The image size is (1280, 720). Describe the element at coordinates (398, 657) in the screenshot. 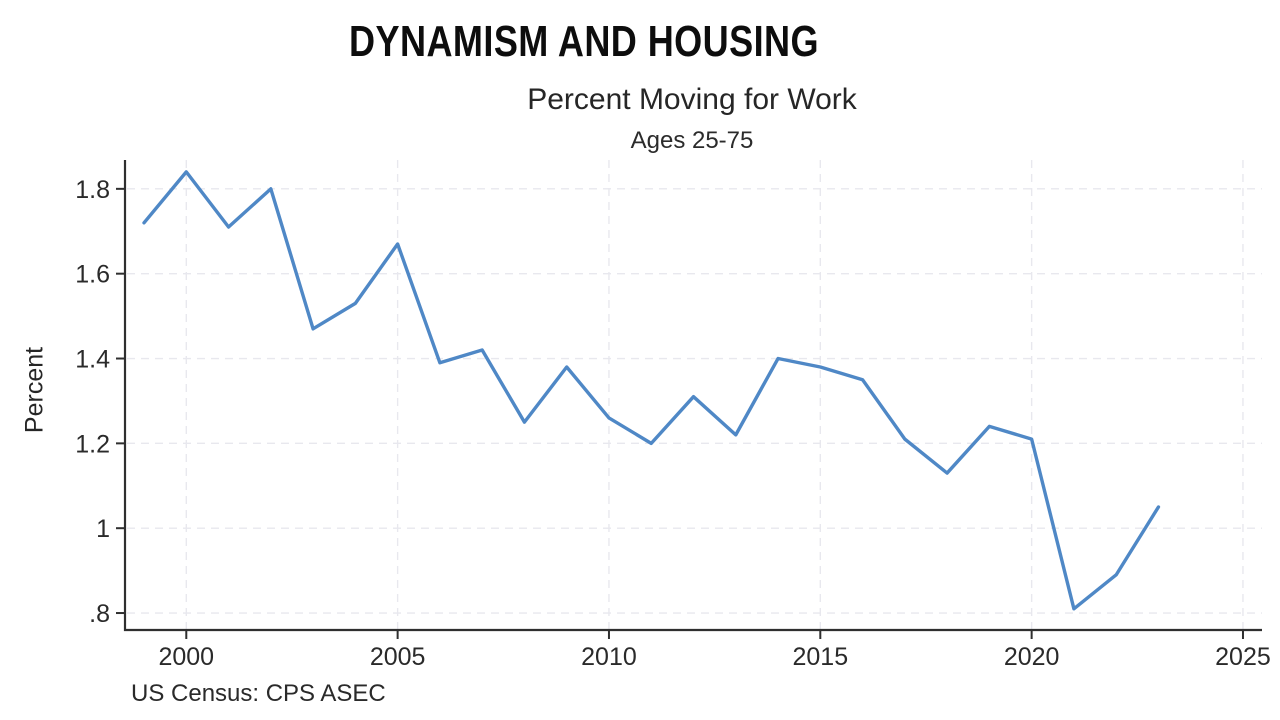

I see `x-tick-label: 2005` at that location.